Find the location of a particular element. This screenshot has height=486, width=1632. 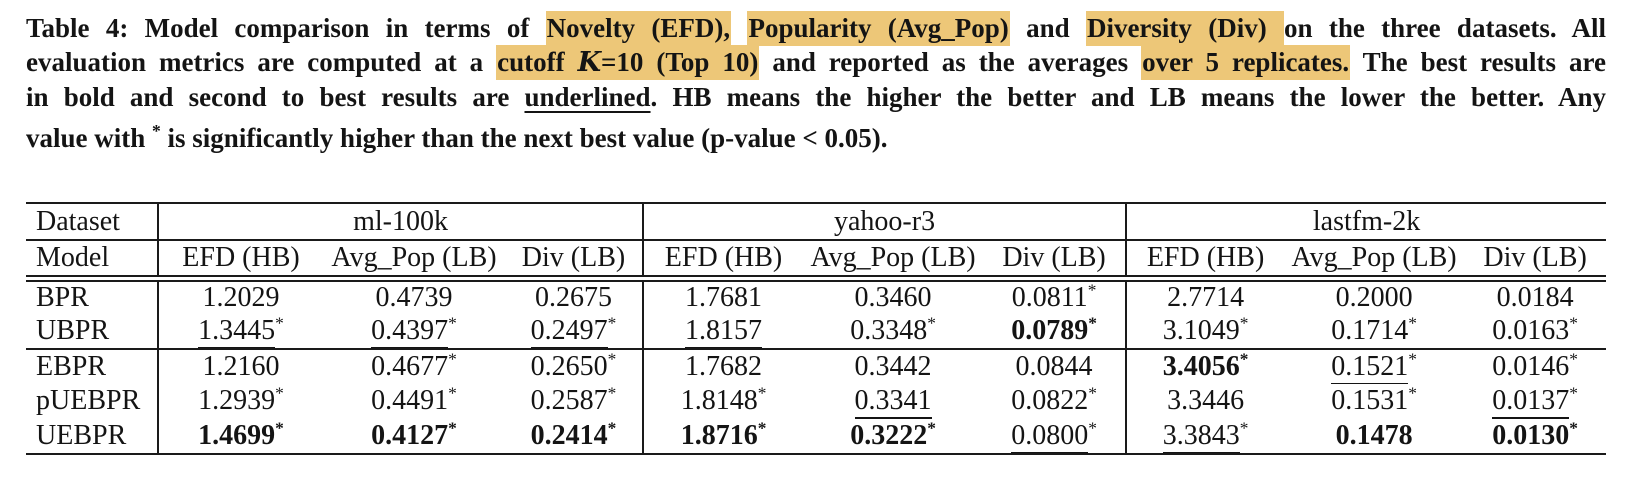

value-cell: 0.0184 is located at coordinates (1535, 296).